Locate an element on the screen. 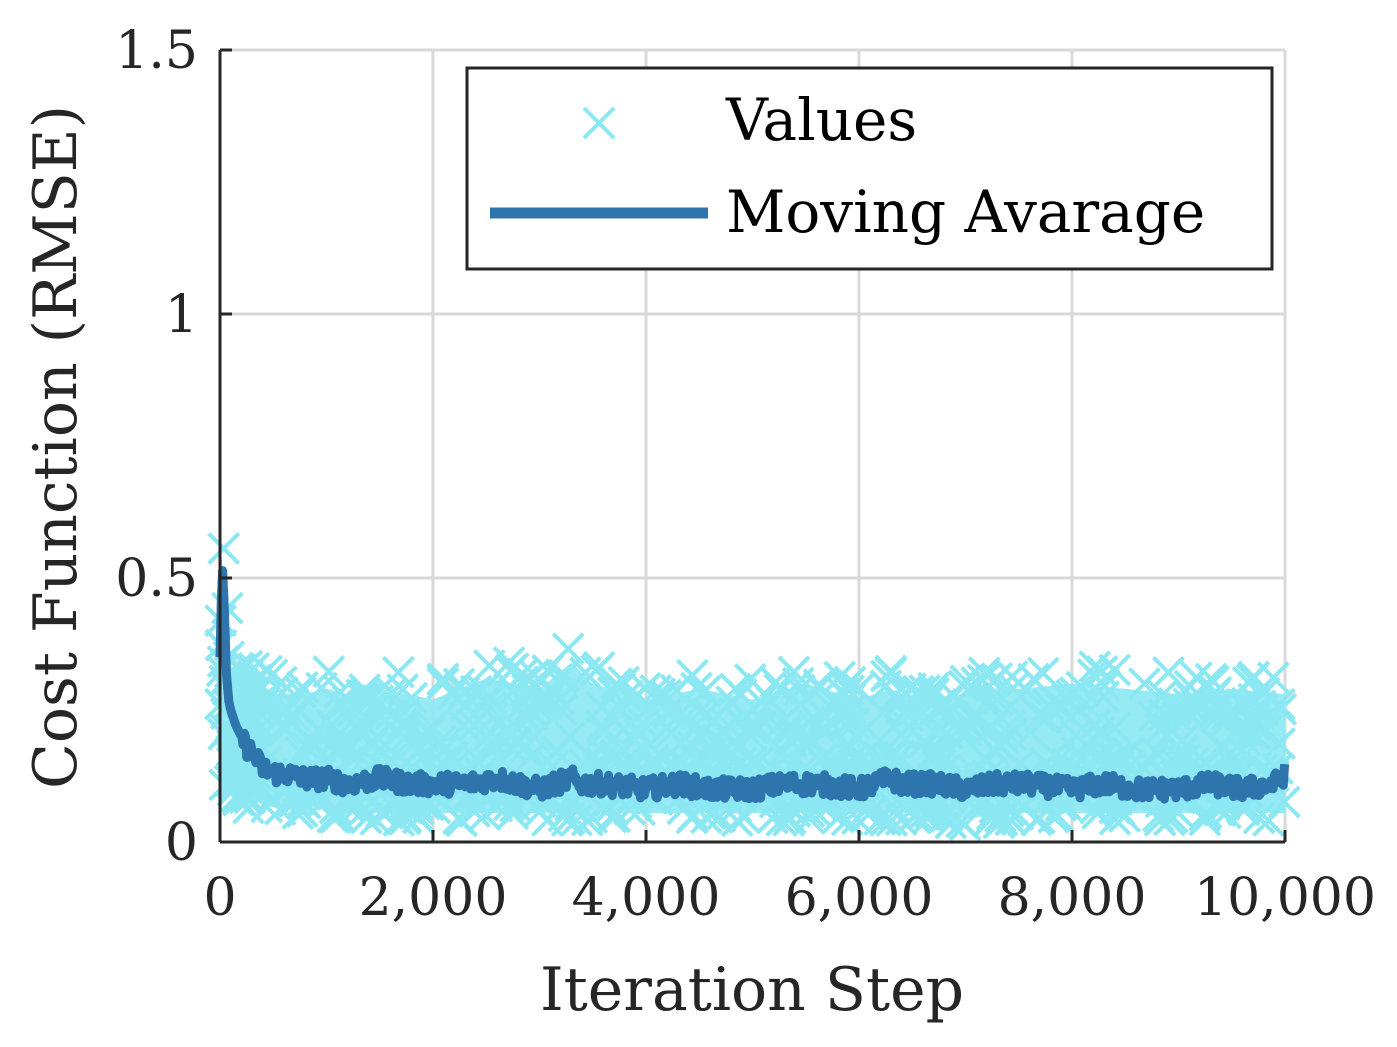 The image size is (1397, 1047). x-tick-label: 2,000 is located at coordinates (433, 898).